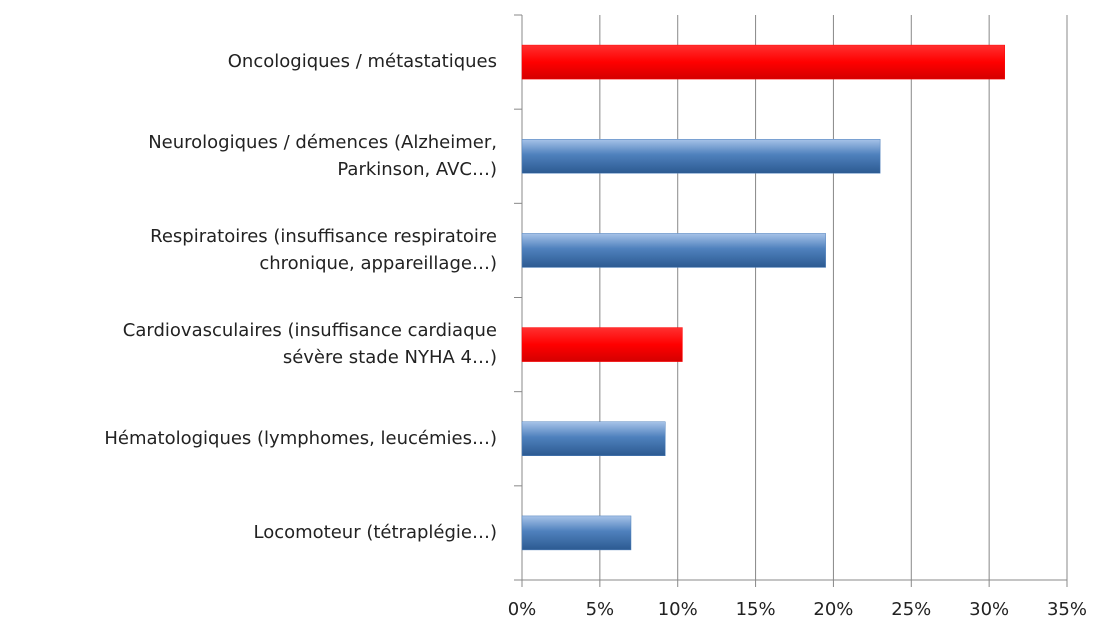  I want to click on y-tick-label: Locomoteur (tétraplégie…), so click(375, 532).